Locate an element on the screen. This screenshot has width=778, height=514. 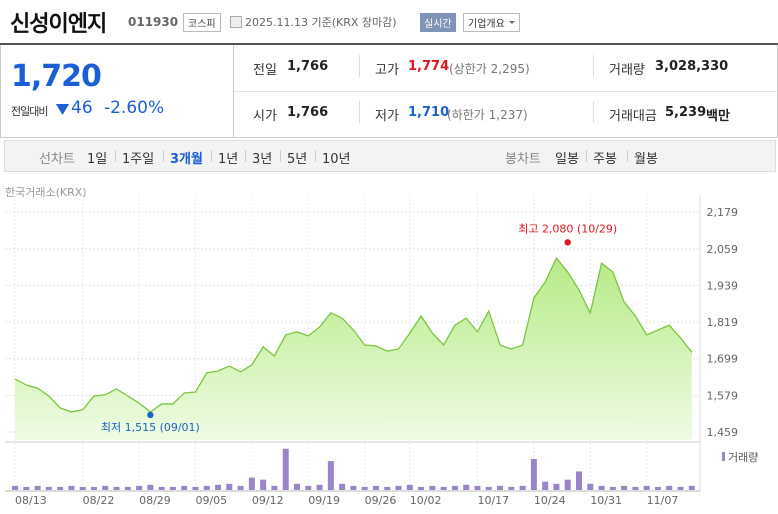
quote-value: 1,766 is located at coordinates (308, 112).